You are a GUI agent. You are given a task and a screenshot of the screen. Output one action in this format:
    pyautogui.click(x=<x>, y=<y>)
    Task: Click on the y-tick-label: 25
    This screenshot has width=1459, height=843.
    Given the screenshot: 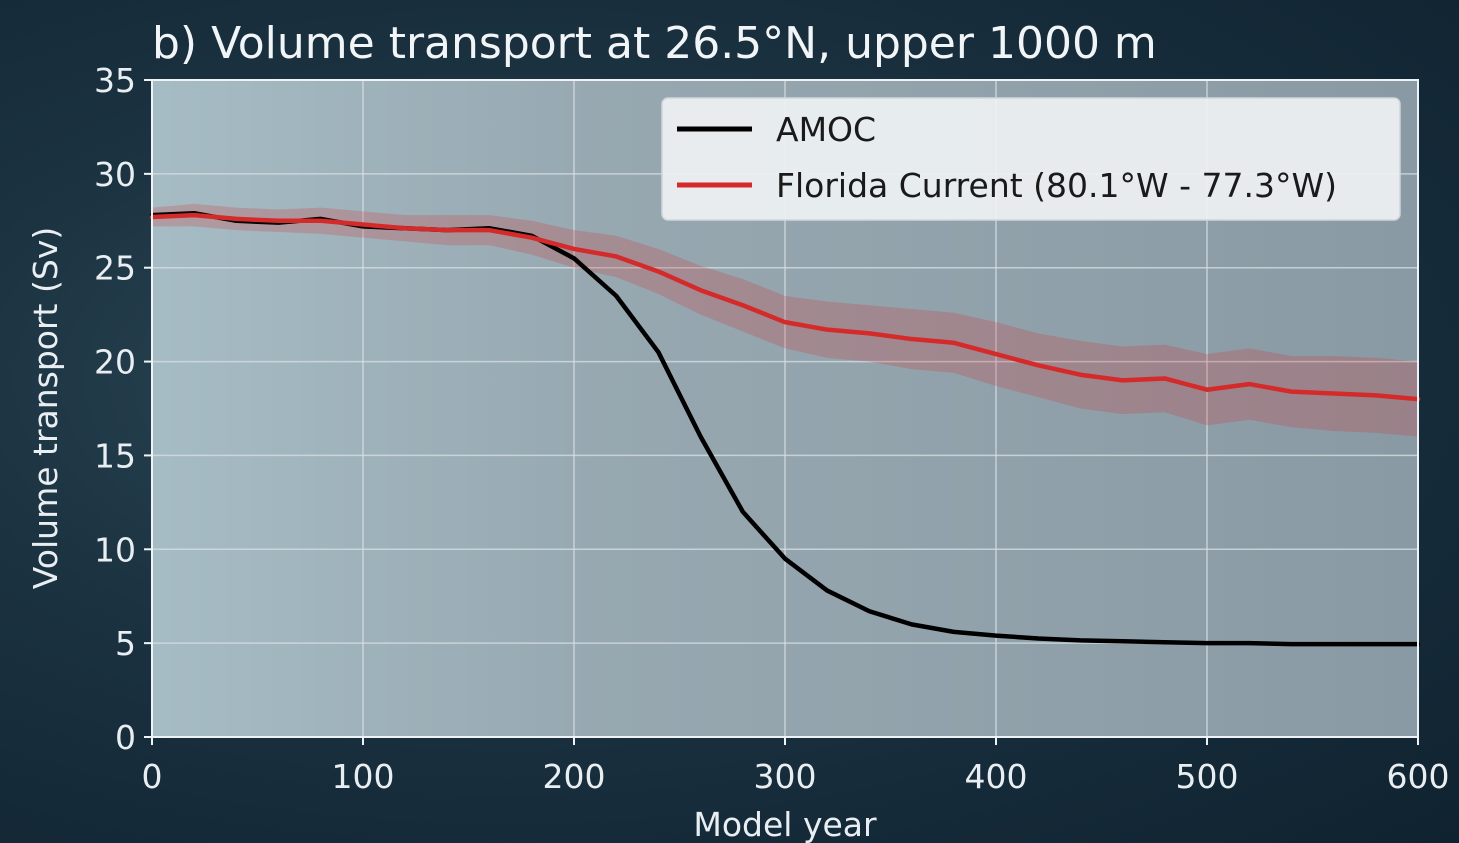 What is the action you would take?
    pyautogui.click(x=115, y=268)
    